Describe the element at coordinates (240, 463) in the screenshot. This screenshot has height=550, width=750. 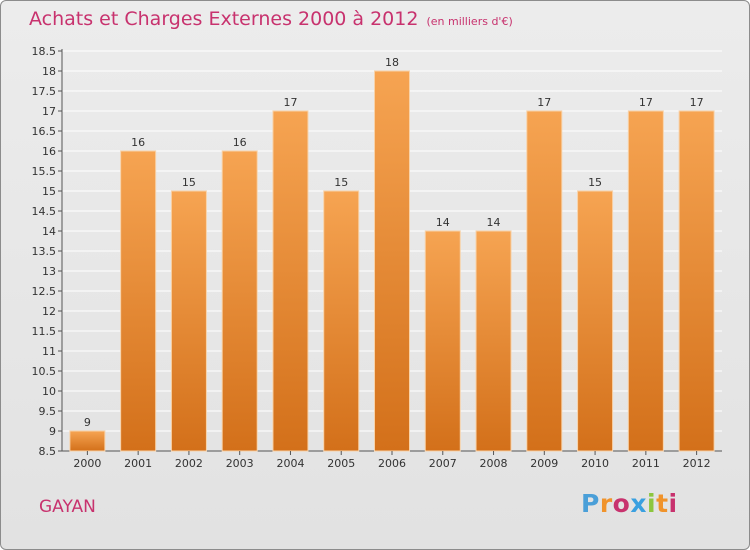
I see `x-tick-label: 2003` at that location.